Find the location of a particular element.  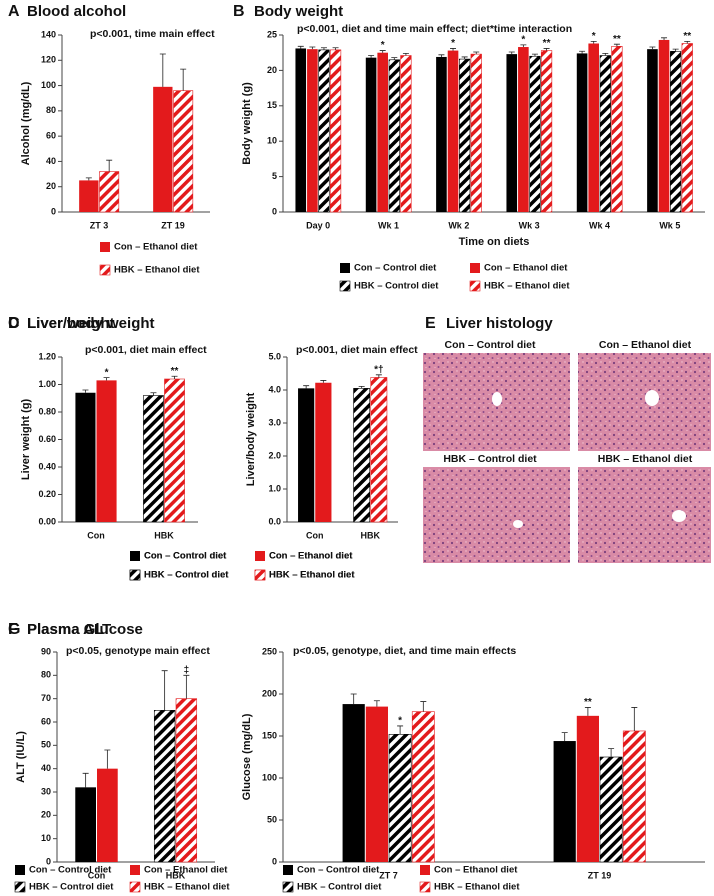

y-tick-label: 150 is located at coordinates (269, 735).